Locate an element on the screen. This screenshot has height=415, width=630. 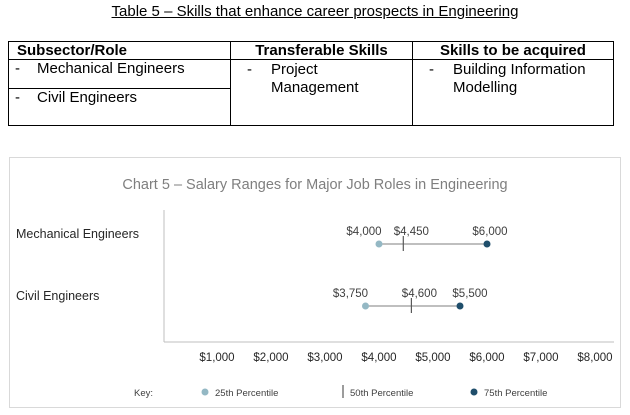
list-item: - Building Information Modelling is located at coordinates (513, 79).